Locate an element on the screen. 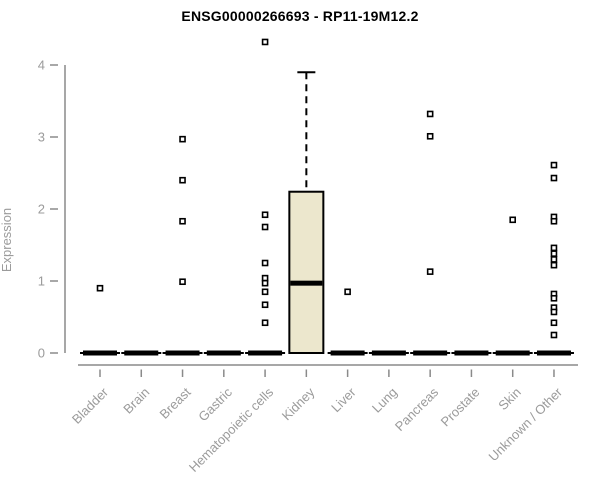 This screenshot has height=500, width=600. box is located at coordinates (306, 272).